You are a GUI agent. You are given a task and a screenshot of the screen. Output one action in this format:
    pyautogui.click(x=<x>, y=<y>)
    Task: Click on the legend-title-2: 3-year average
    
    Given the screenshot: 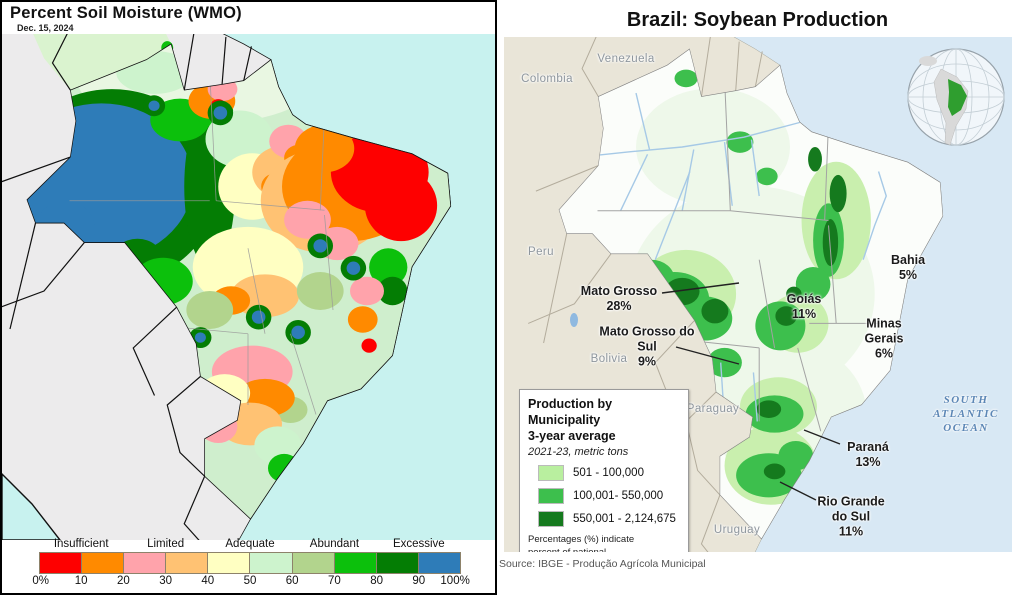 What is the action you would take?
    pyautogui.click(x=572, y=436)
    